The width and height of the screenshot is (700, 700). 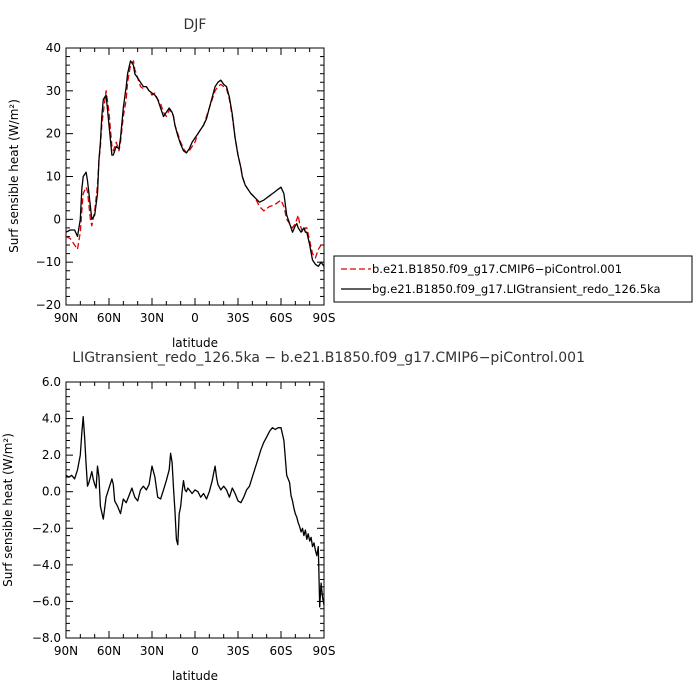 What do you see at coordinates (51, 492) in the screenshot?
I see `y-tick-label: 0.0` at bounding box center [51, 492].